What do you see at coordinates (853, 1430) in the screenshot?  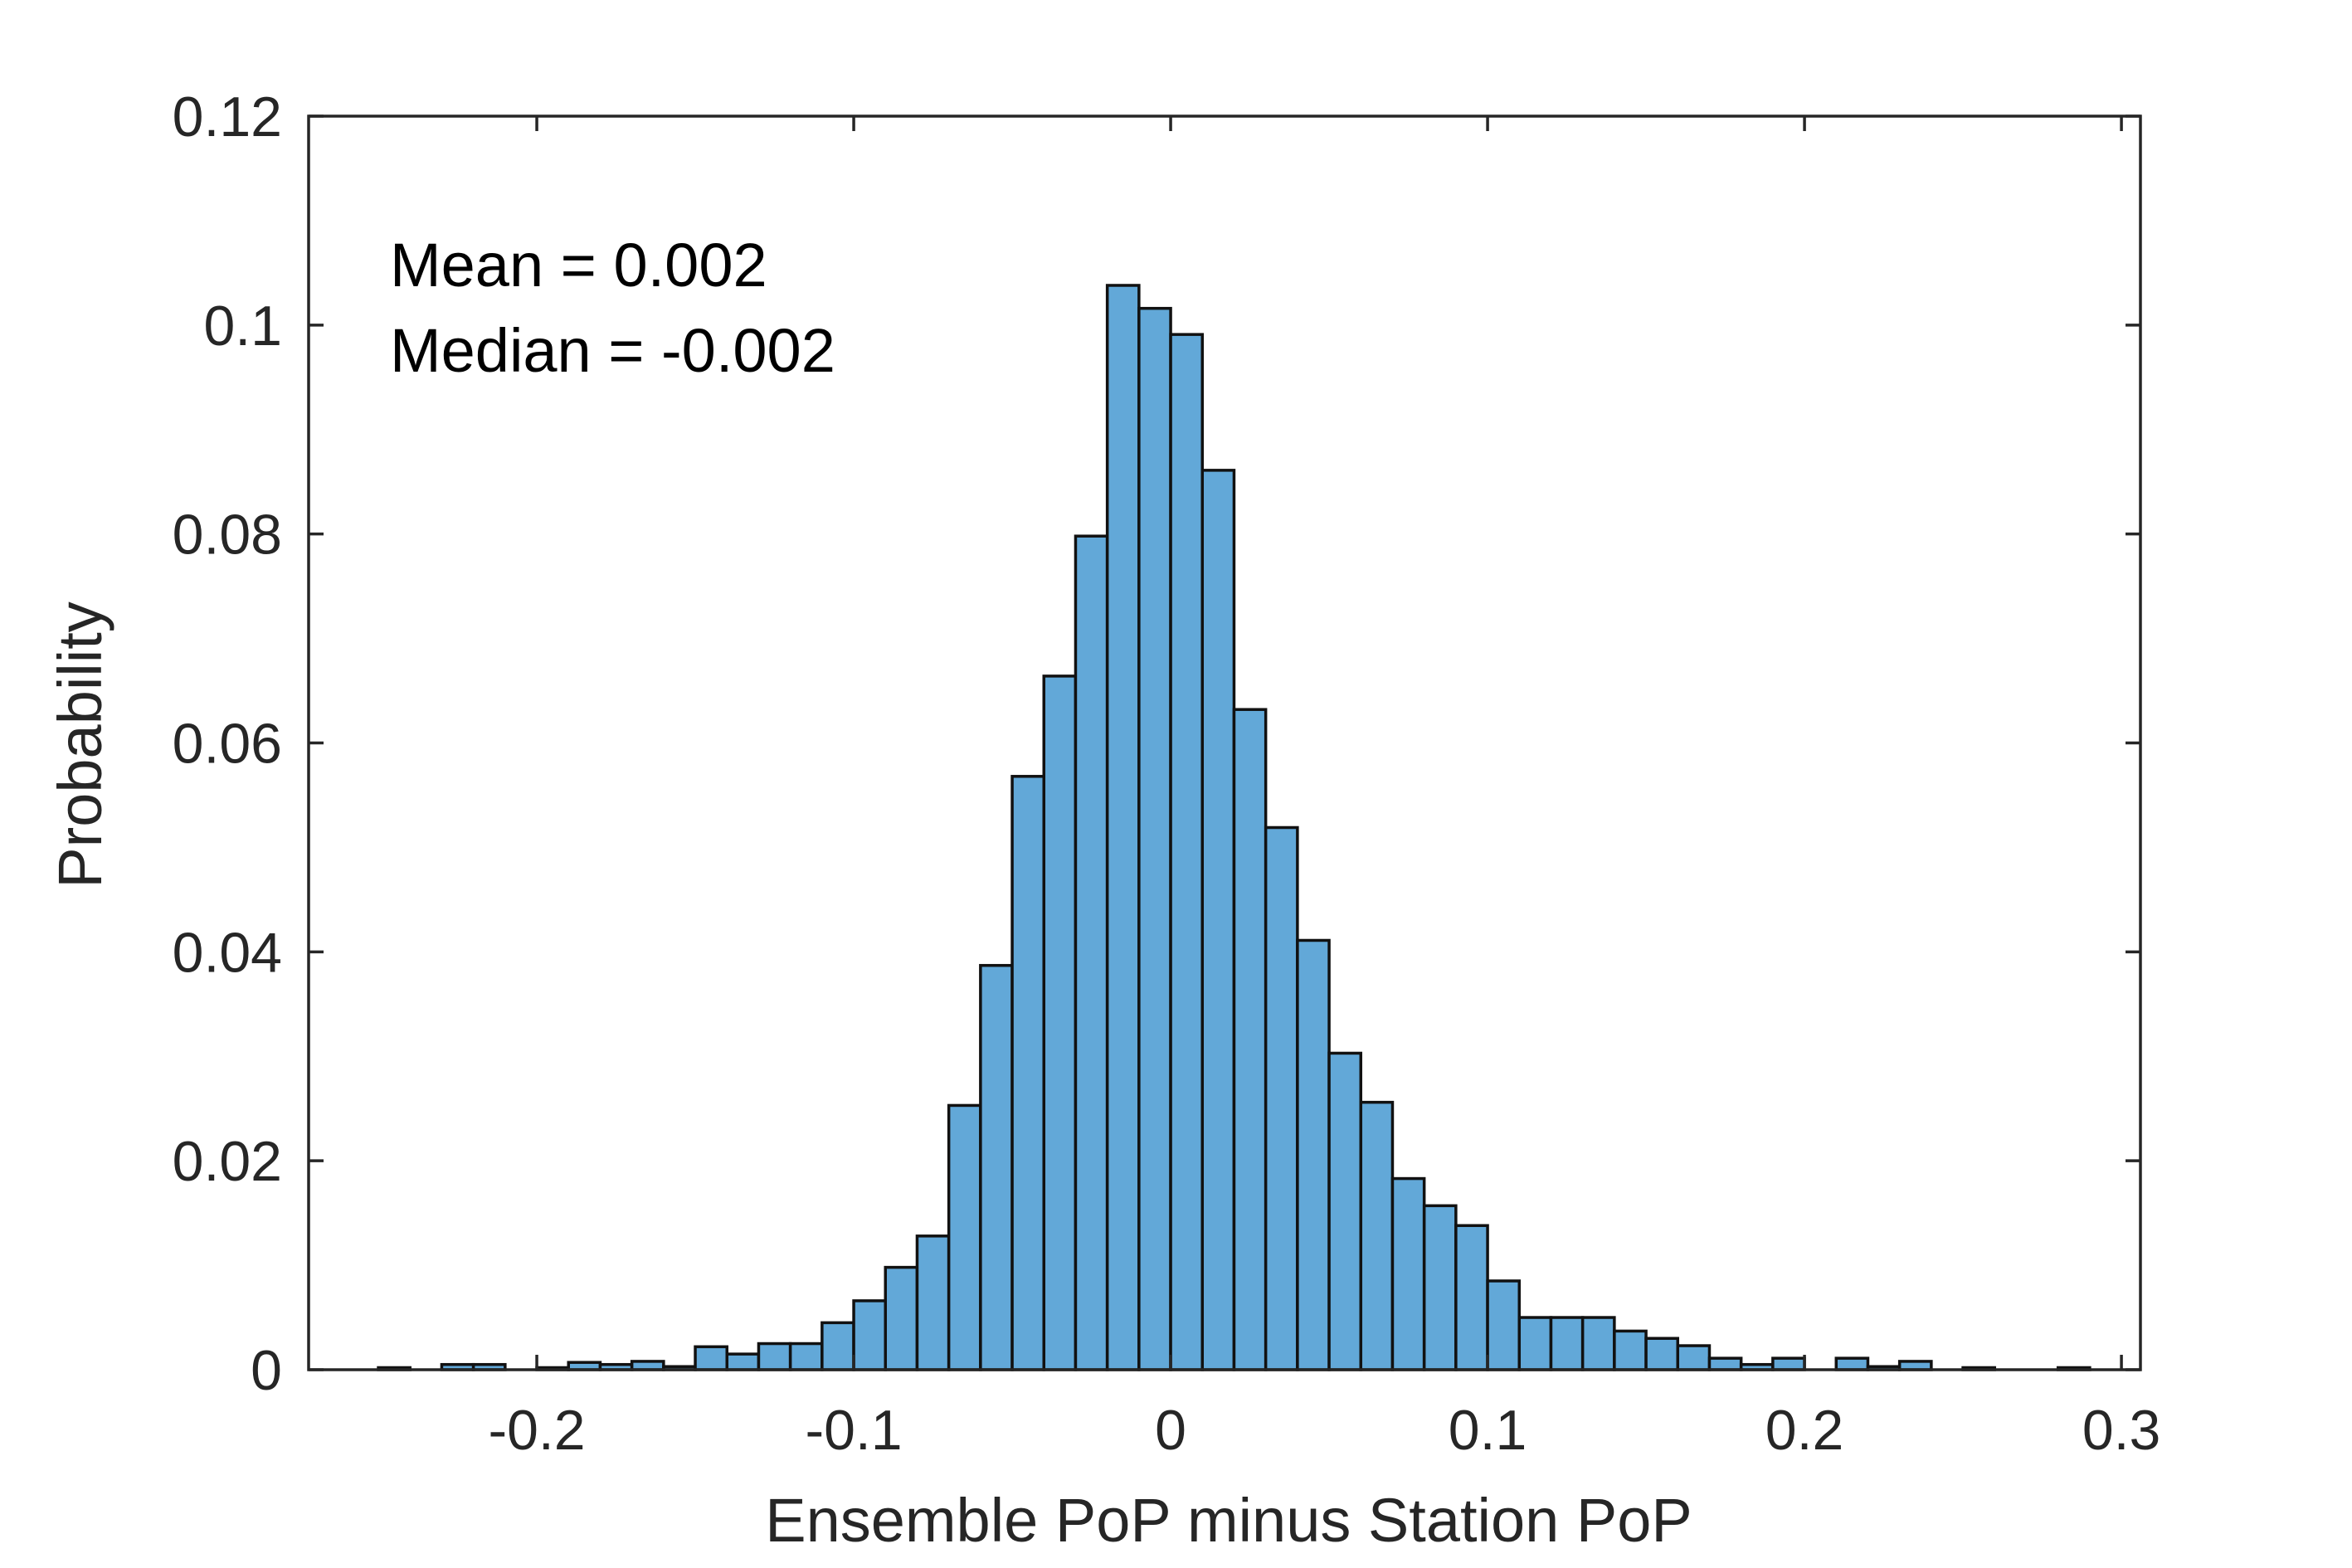 I see `x-tick-label-1: -0.1` at bounding box center [853, 1430].